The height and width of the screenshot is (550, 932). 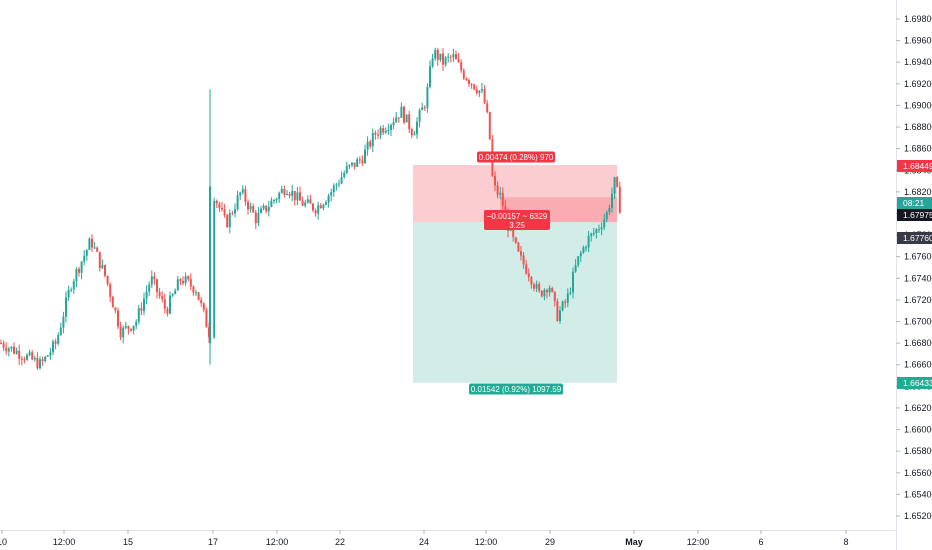 I want to click on y-tick-label: 1.69200, so click(x=918, y=84).